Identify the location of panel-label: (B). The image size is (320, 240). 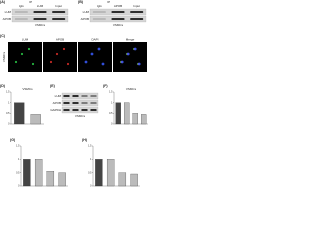
(81, 2).